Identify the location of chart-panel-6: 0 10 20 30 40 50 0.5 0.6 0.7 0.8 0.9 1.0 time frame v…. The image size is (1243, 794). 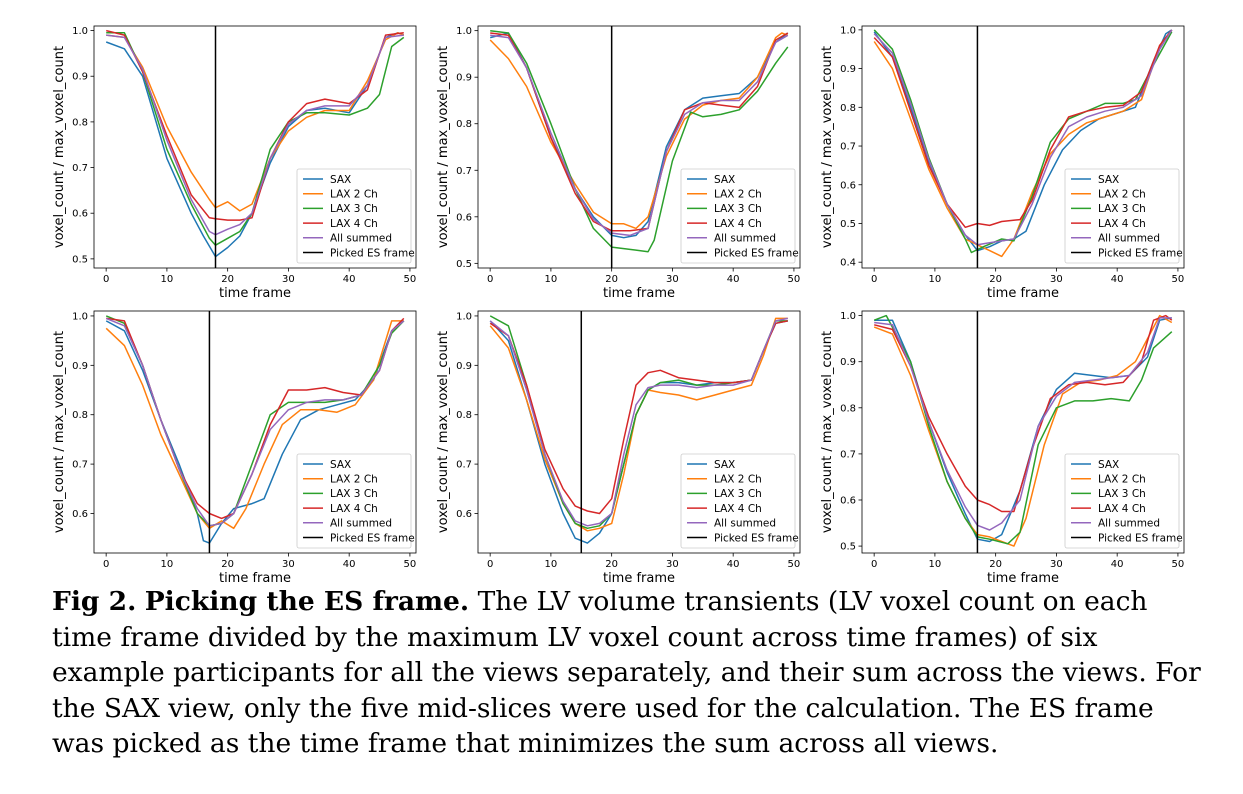
(1002, 447).